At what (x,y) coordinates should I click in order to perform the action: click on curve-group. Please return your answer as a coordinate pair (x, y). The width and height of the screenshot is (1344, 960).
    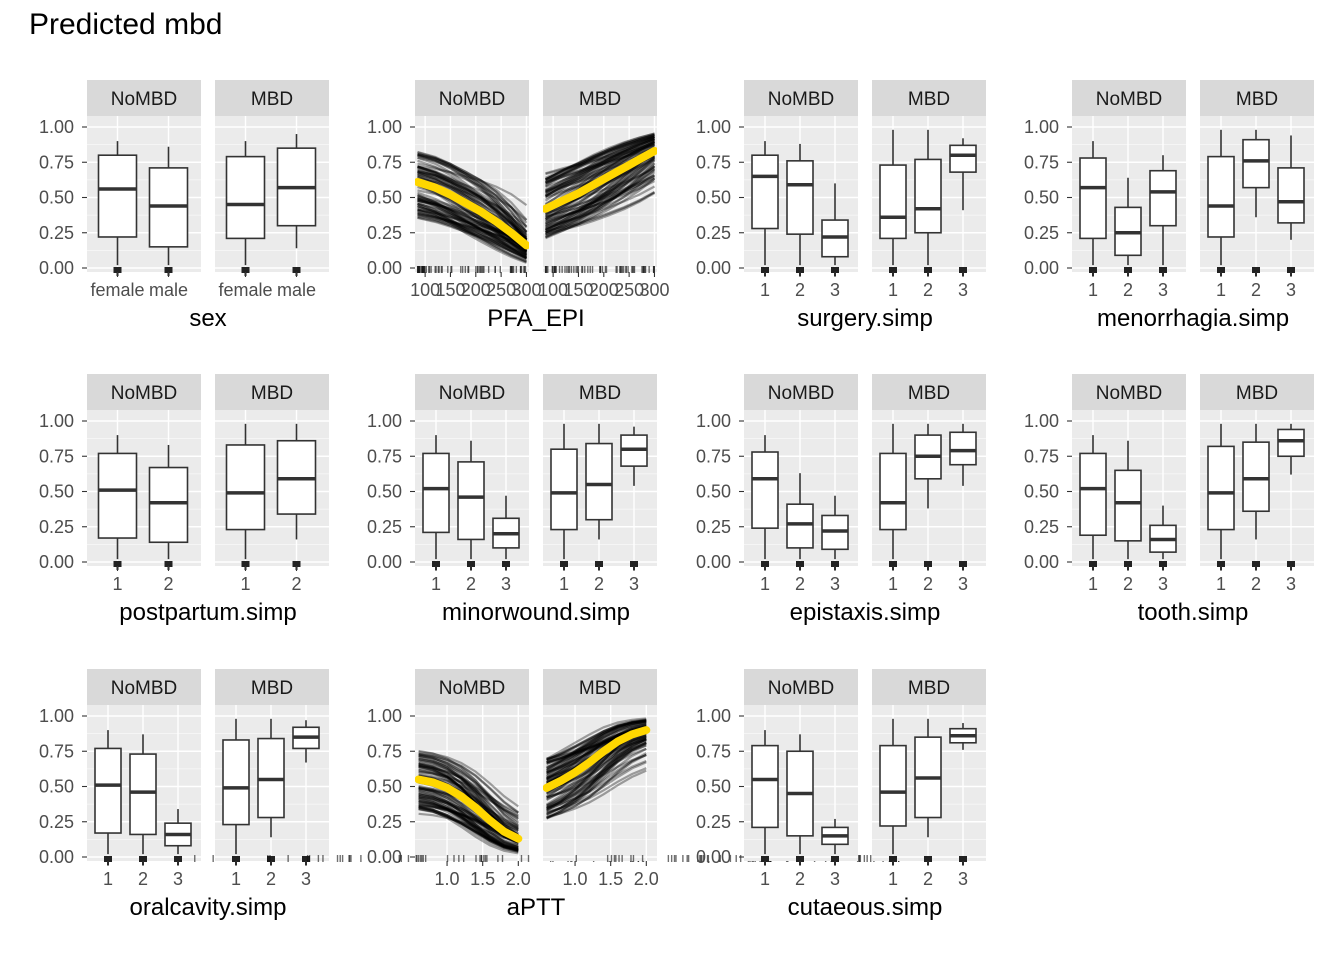
    Looking at the image, I should click on (472, 207).